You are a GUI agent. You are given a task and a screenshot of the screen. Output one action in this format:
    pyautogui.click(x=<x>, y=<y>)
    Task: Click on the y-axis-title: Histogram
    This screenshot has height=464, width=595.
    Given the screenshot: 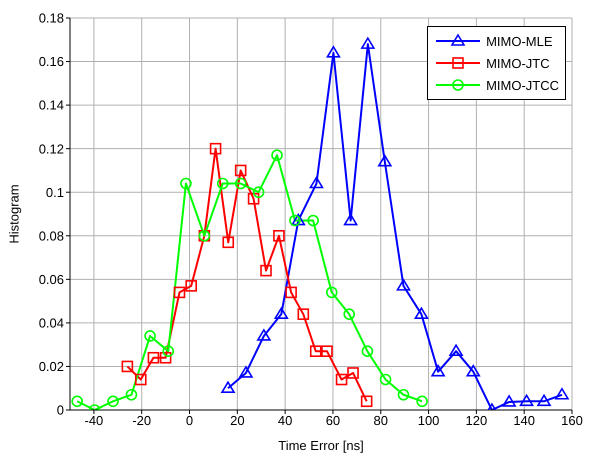 What is the action you would take?
    pyautogui.click(x=14, y=214)
    